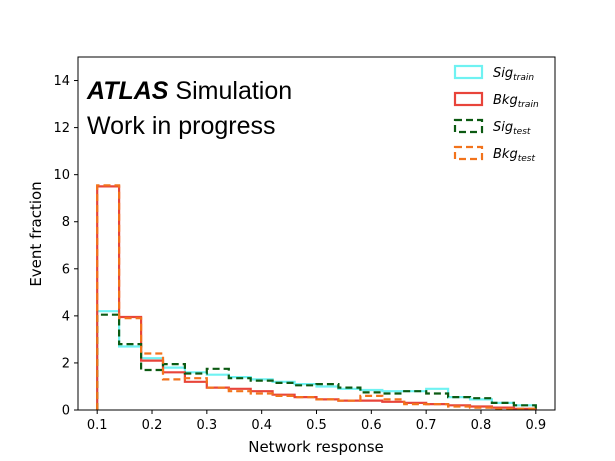 Image resolution: width=615 pixels, height=461 pixels. What do you see at coordinates (426, 425) in the screenshot?
I see `x-tick-label: 0.7` at bounding box center [426, 425].